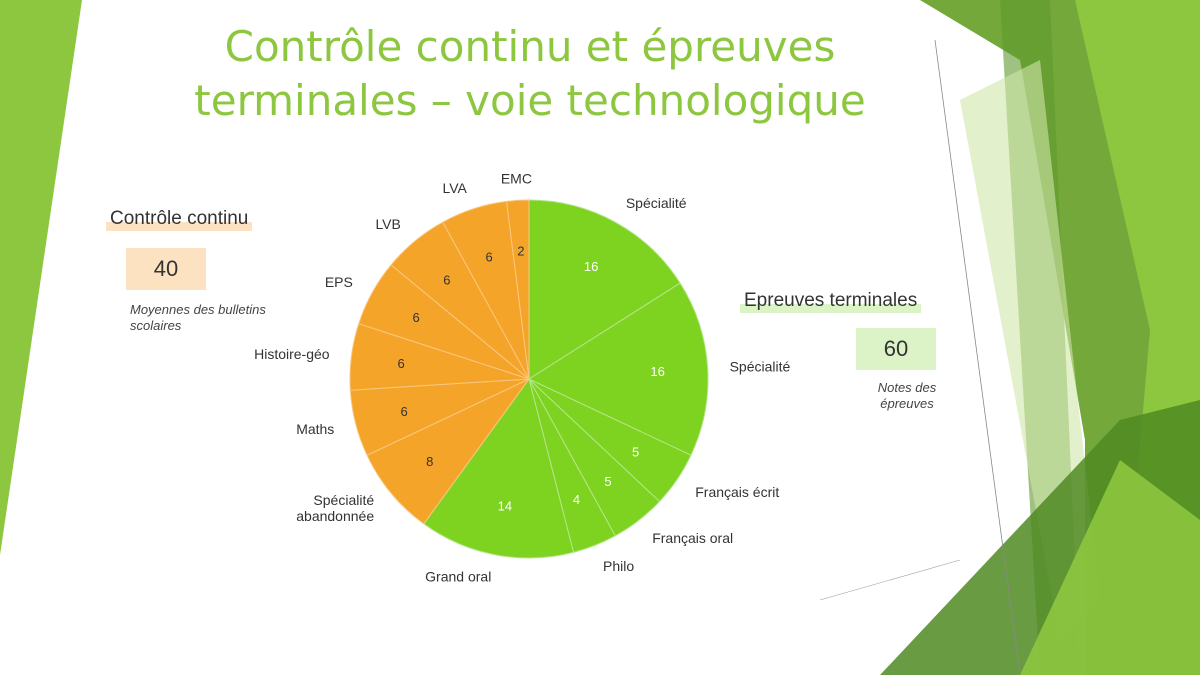  What do you see at coordinates (607, 481) in the screenshot?
I see `data-label-francais-oral-3: 5` at bounding box center [607, 481].